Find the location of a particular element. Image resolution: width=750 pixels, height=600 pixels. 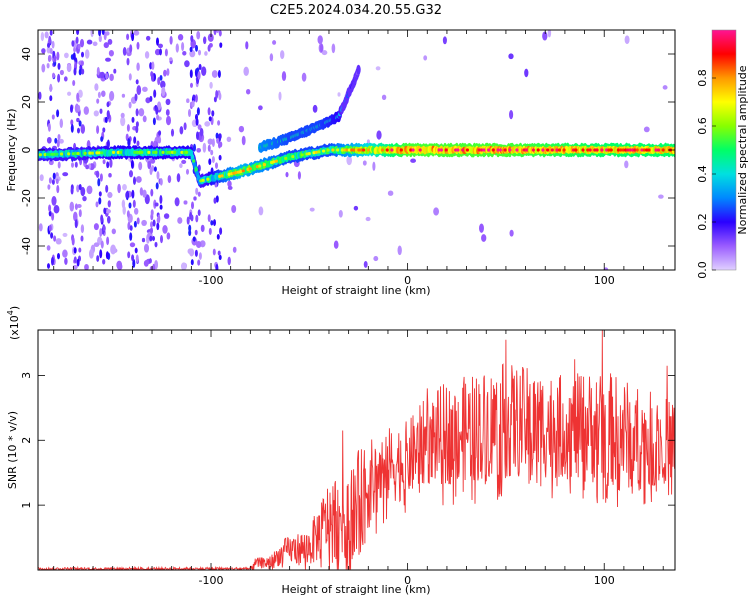

spectrogram-y-tick-label: -40 is located at coordinates (26, 246).